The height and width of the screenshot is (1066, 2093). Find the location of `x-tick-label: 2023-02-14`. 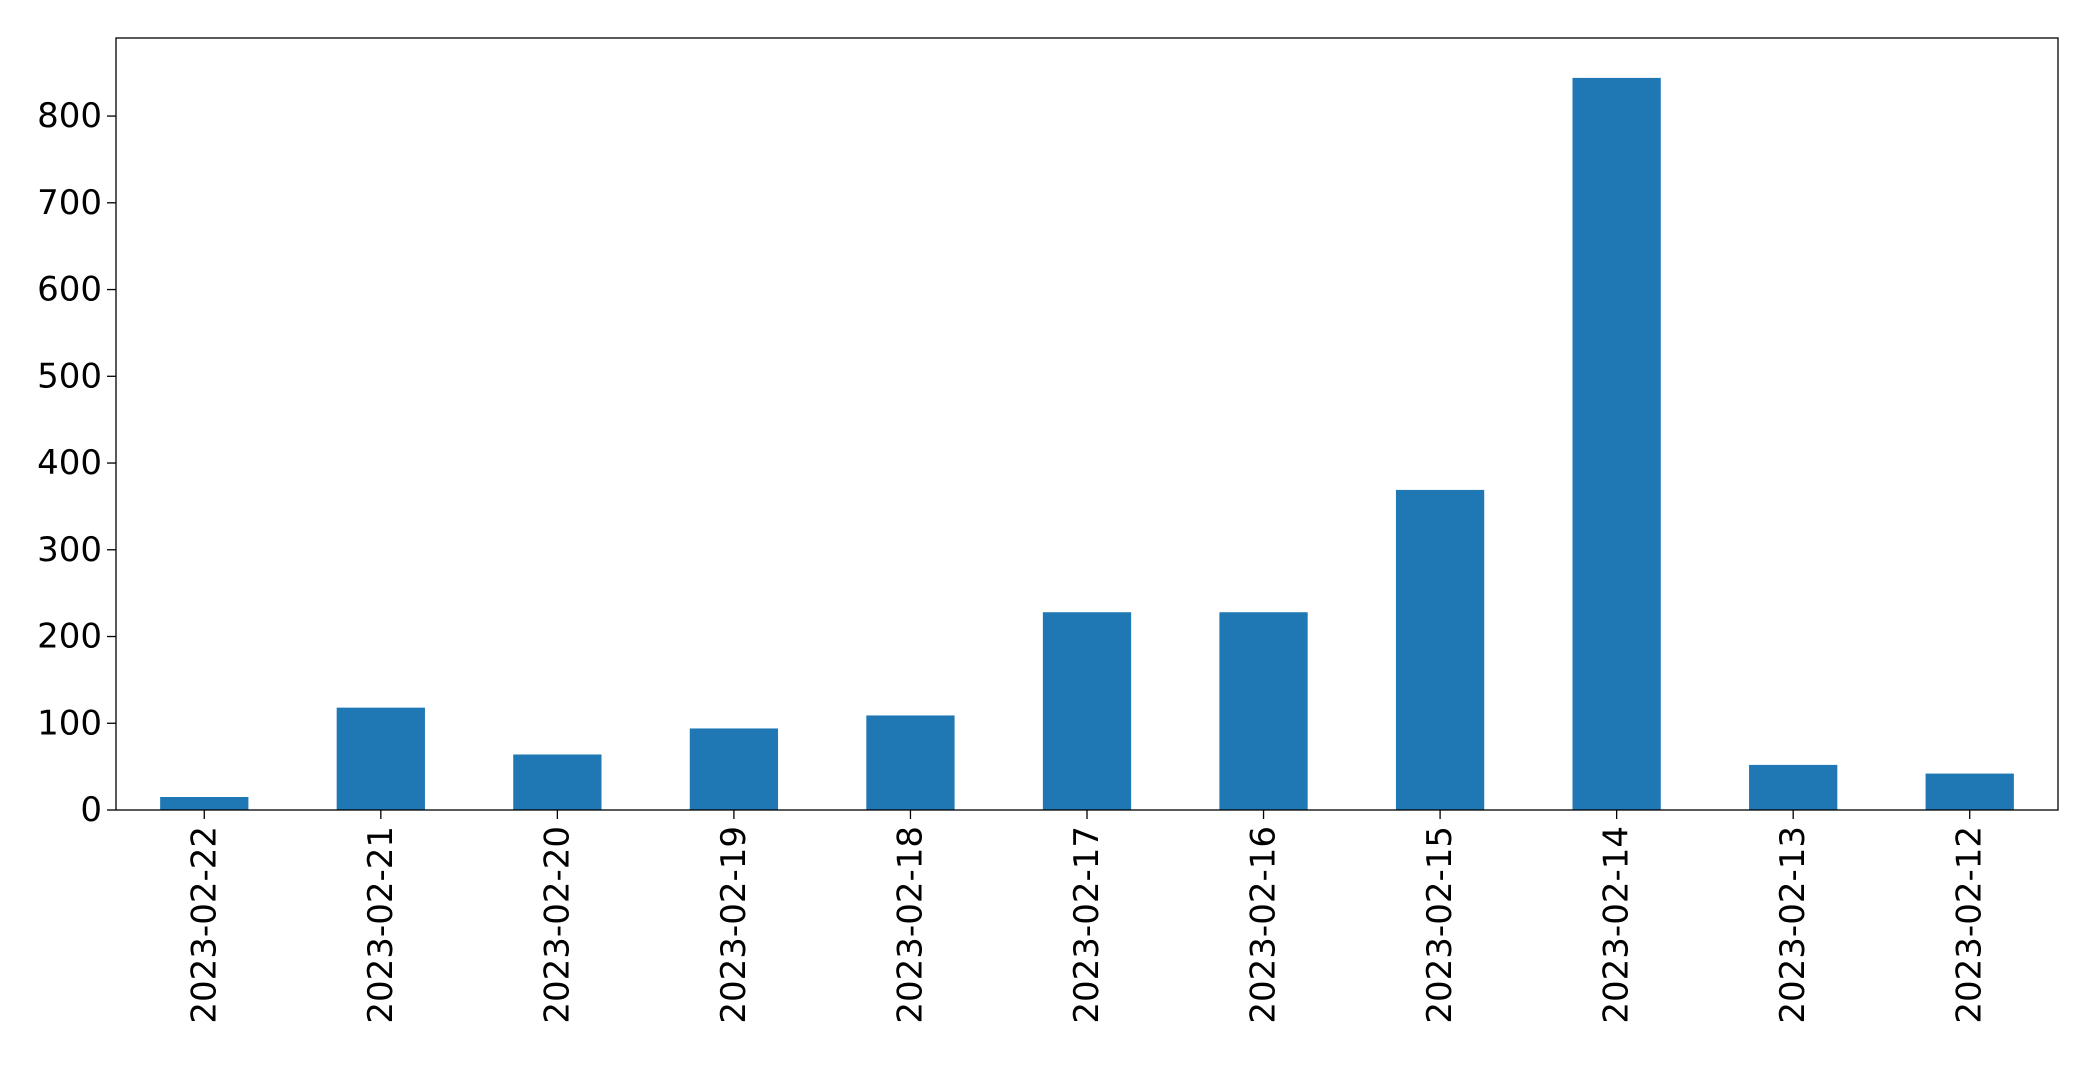

x-tick-label: 2023-02-14 is located at coordinates (1617, 925).